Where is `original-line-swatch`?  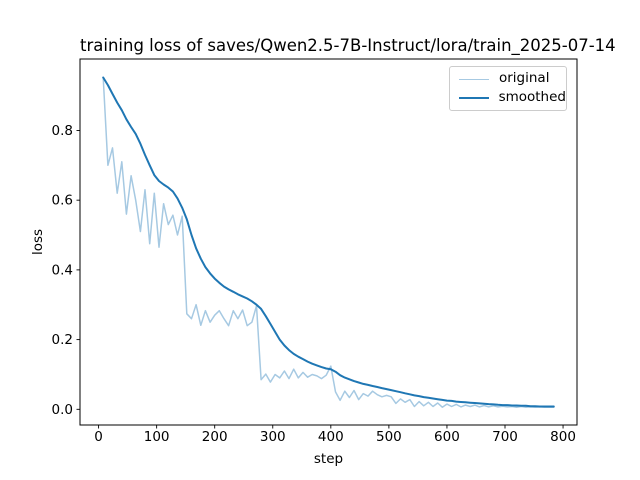
original-line-swatch is located at coordinates (474, 79).